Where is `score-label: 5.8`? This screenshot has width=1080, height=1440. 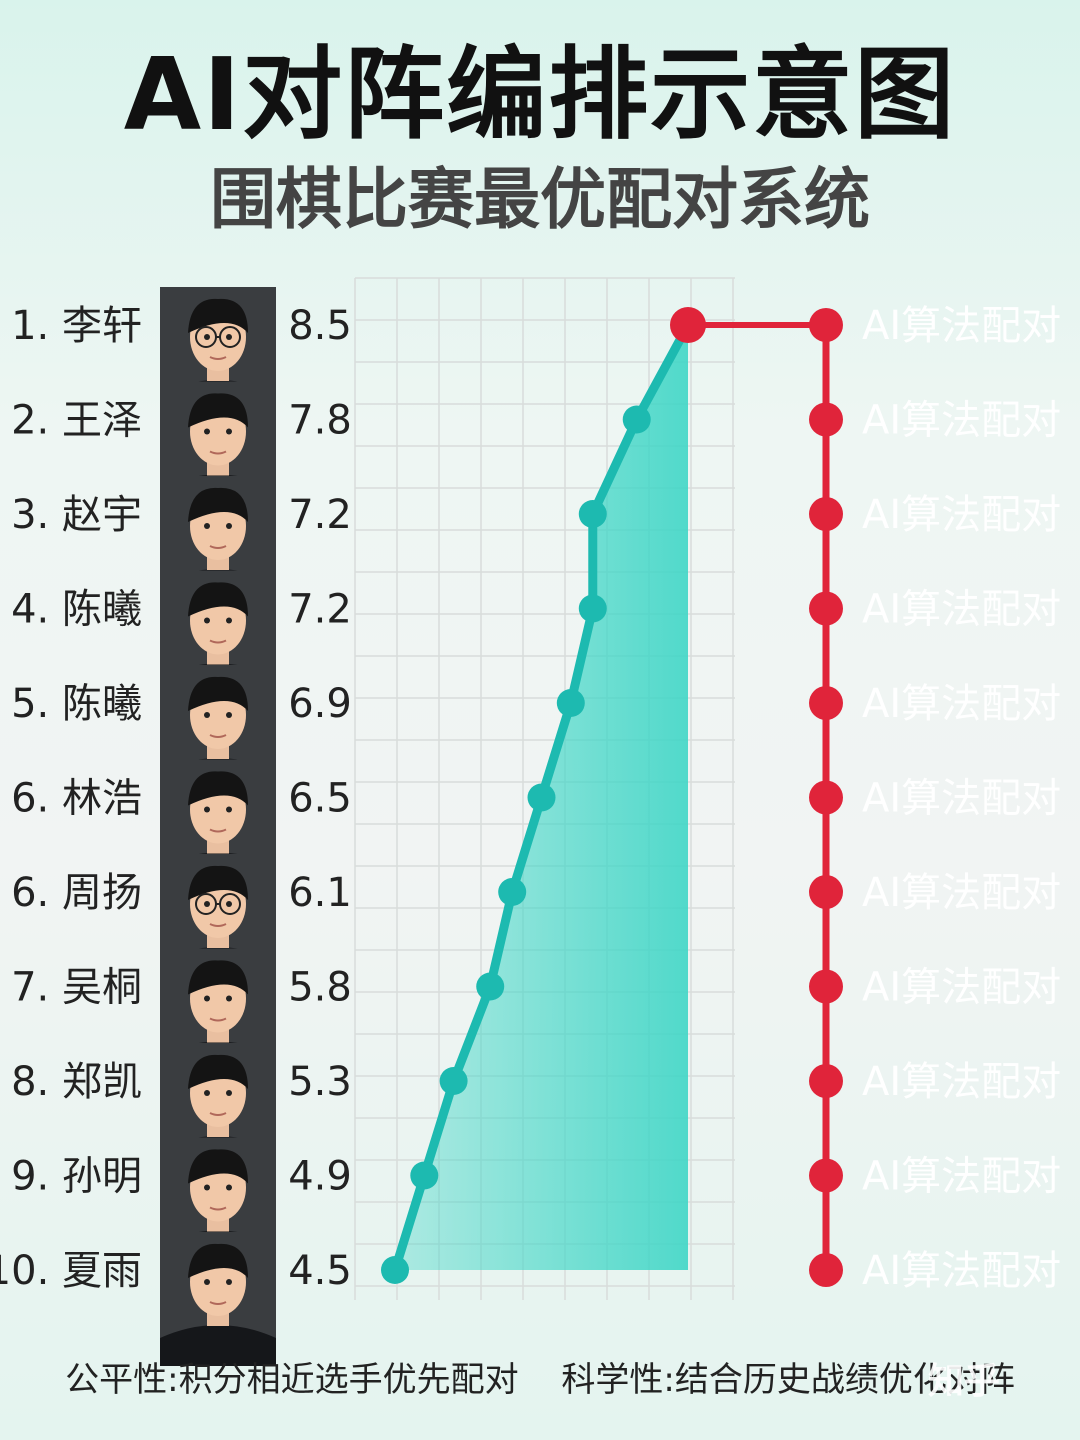
score-label: 5.8 is located at coordinates (320, 988).